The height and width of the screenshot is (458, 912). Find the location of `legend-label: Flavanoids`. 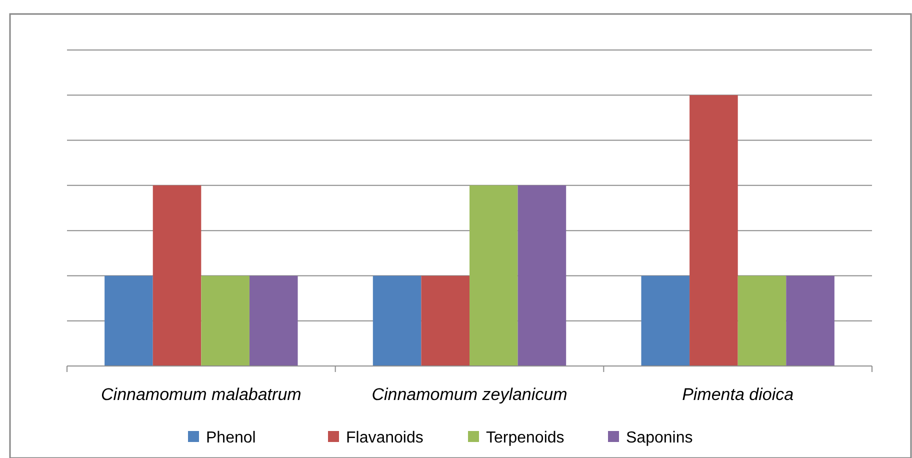

legend-label: Flavanoids is located at coordinates (385, 438).